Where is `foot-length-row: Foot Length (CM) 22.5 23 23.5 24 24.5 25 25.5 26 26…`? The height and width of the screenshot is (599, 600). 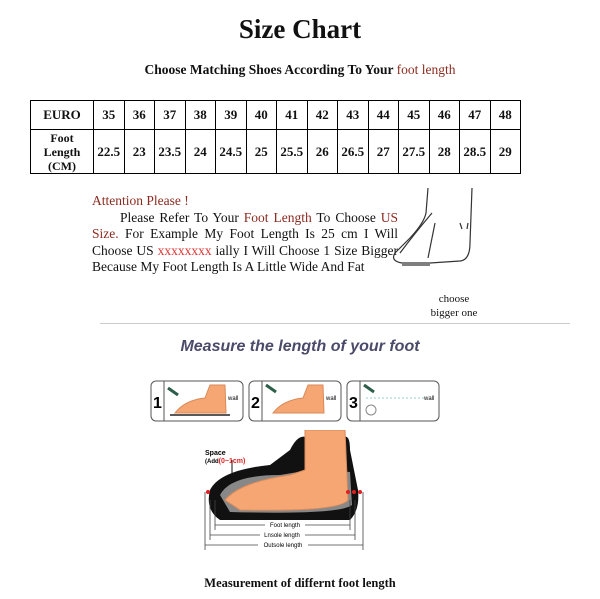
foot-length-row: Foot Length (CM) 22.5 23 23.5 24 24.5 25 25.5 26 26… is located at coordinates (275, 151).